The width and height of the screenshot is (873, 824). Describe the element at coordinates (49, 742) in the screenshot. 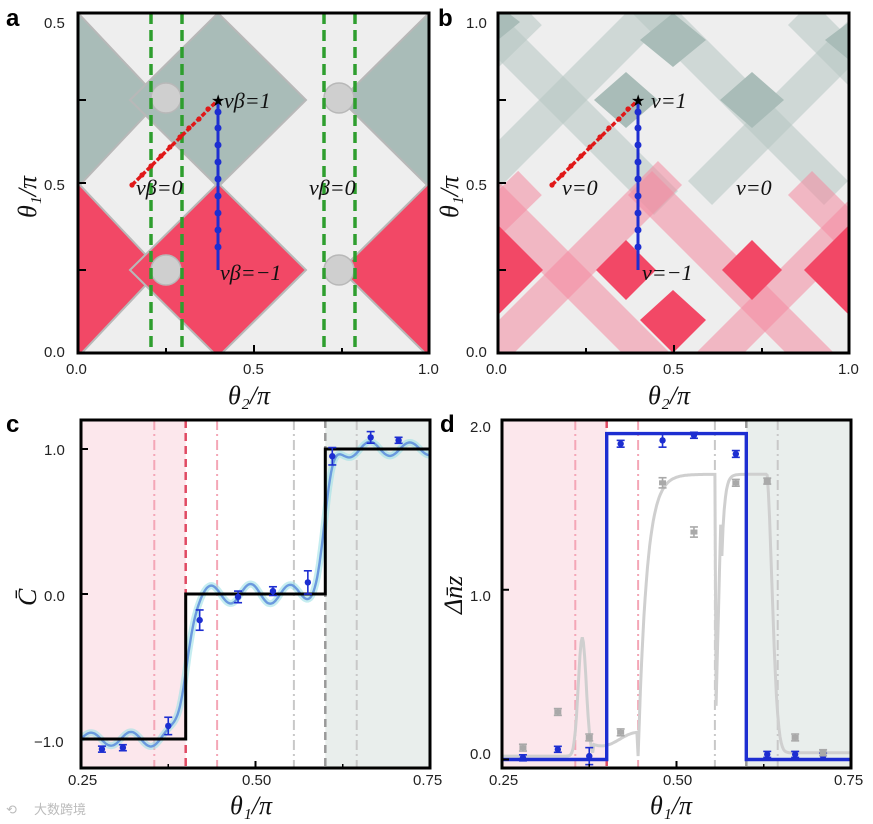

I see `ytick-c-bottom: −1.0` at that location.